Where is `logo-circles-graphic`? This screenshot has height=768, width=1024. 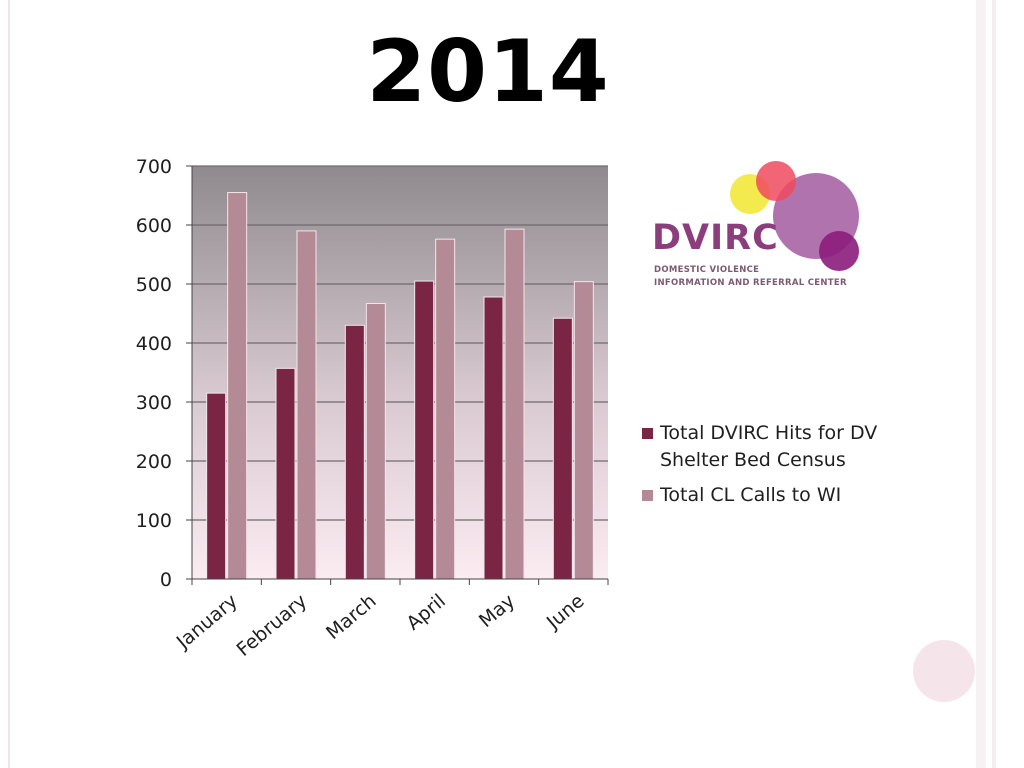
logo-circles-graphic is located at coordinates (794, 216).